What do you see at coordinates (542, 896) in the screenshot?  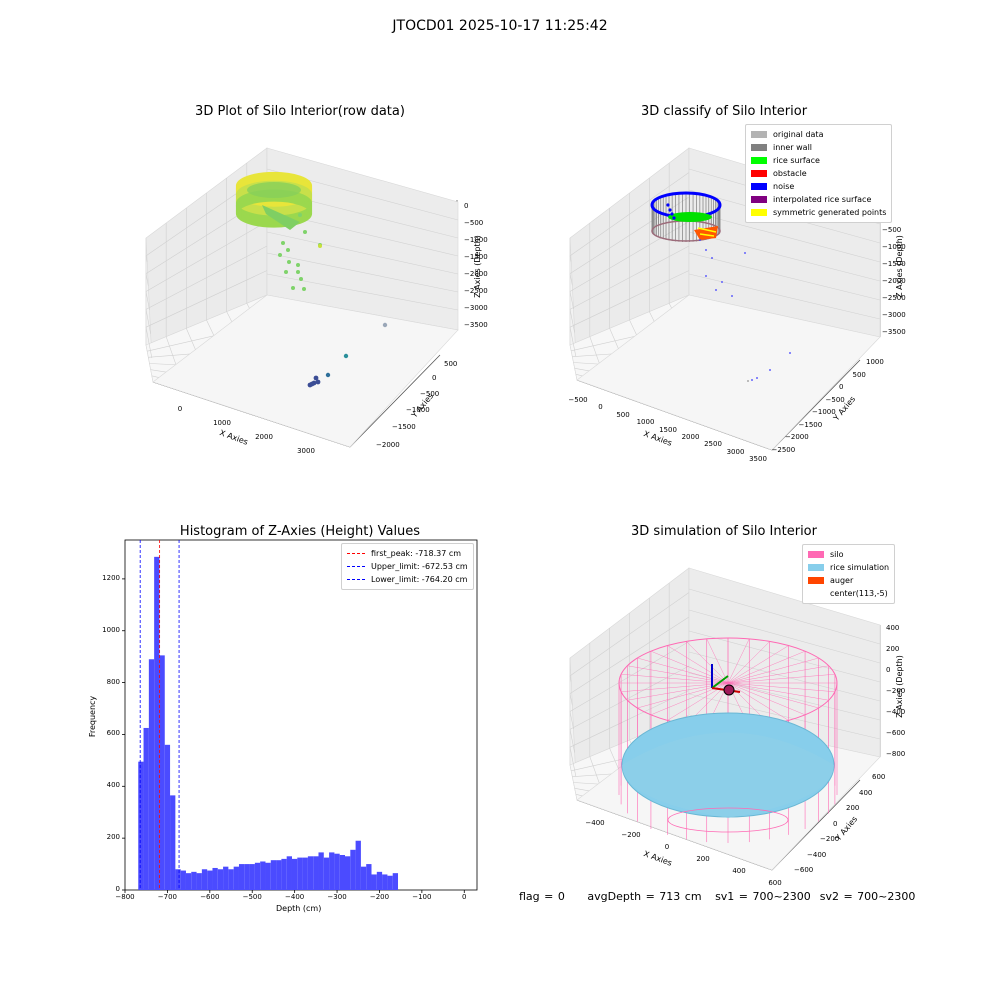 I see `footer-flag: flag = 0` at bounding box center [542, 896].